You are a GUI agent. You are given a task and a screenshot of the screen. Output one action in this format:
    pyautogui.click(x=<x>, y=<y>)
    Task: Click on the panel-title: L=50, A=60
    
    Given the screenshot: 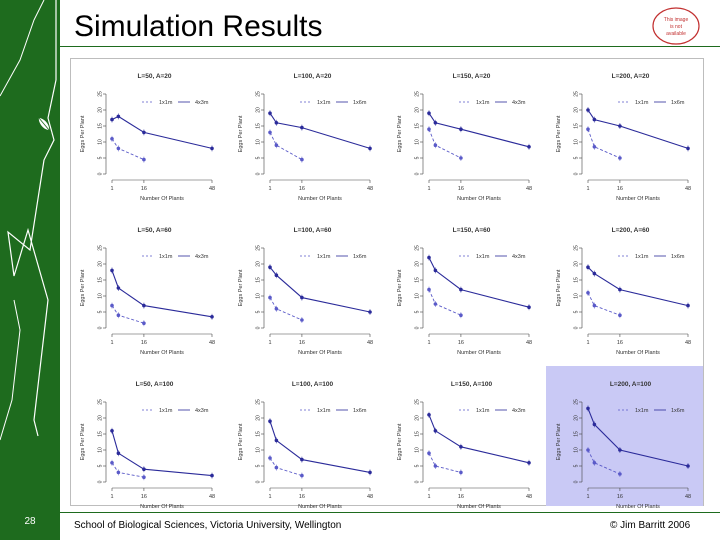 What is the action you would take?
    pyautogui.click(x=154, y=230)
    